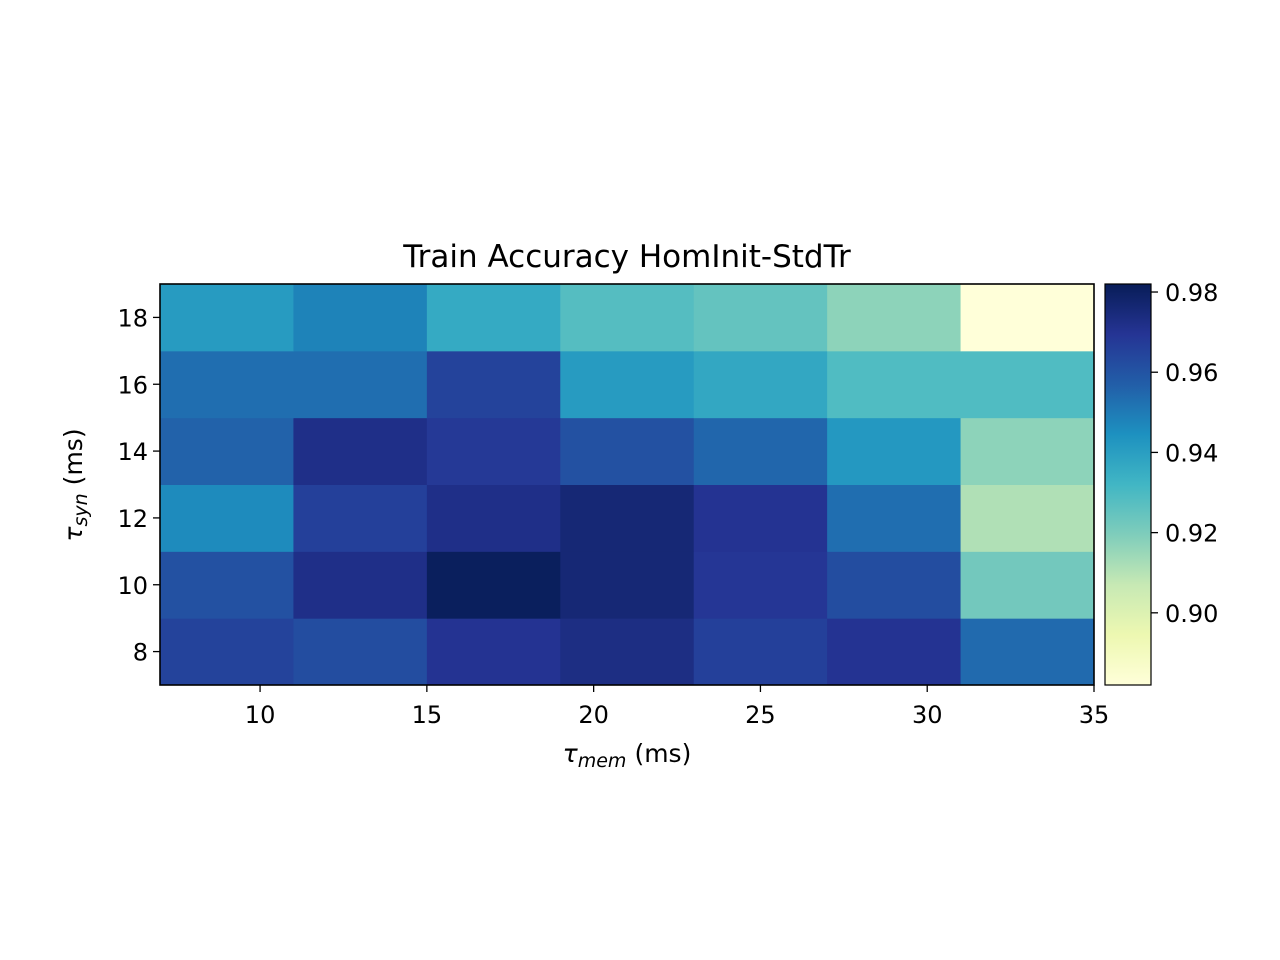 The image size is (1280, 960). I want to click on colorbar-tick-label: 0.96, so click(1191, 373).